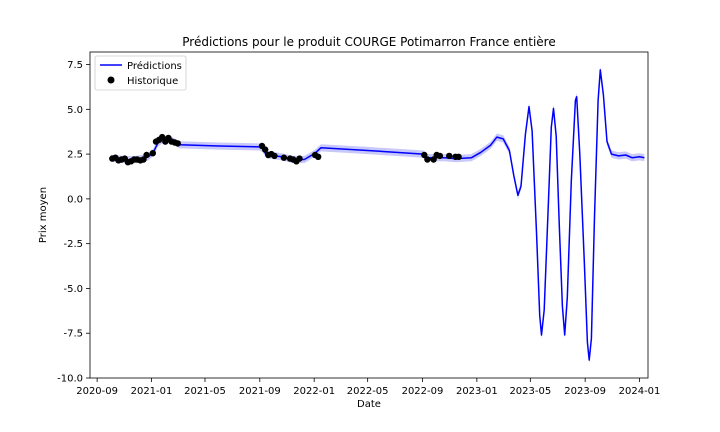 The height and width of the screenshot is (432, 720). I want to click on y-tick-label: 7.5, so click(75, 65).